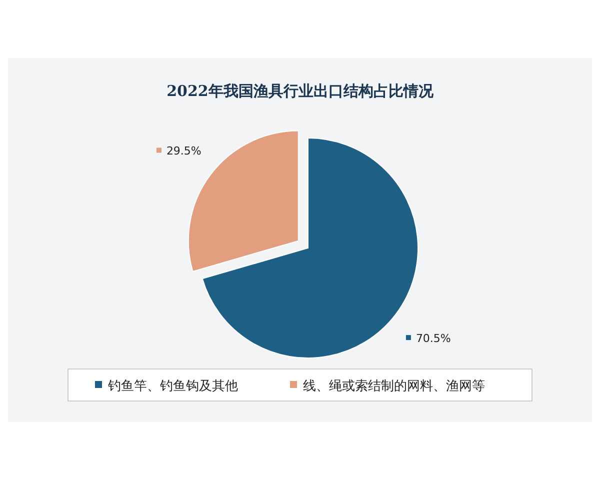 This screenshot has height=480, width=600. Describe the element at coordinates (300, 91) in the screenshot. I see `chart-title: 2022年我国渔具行业出口结构占比情况` at that location.